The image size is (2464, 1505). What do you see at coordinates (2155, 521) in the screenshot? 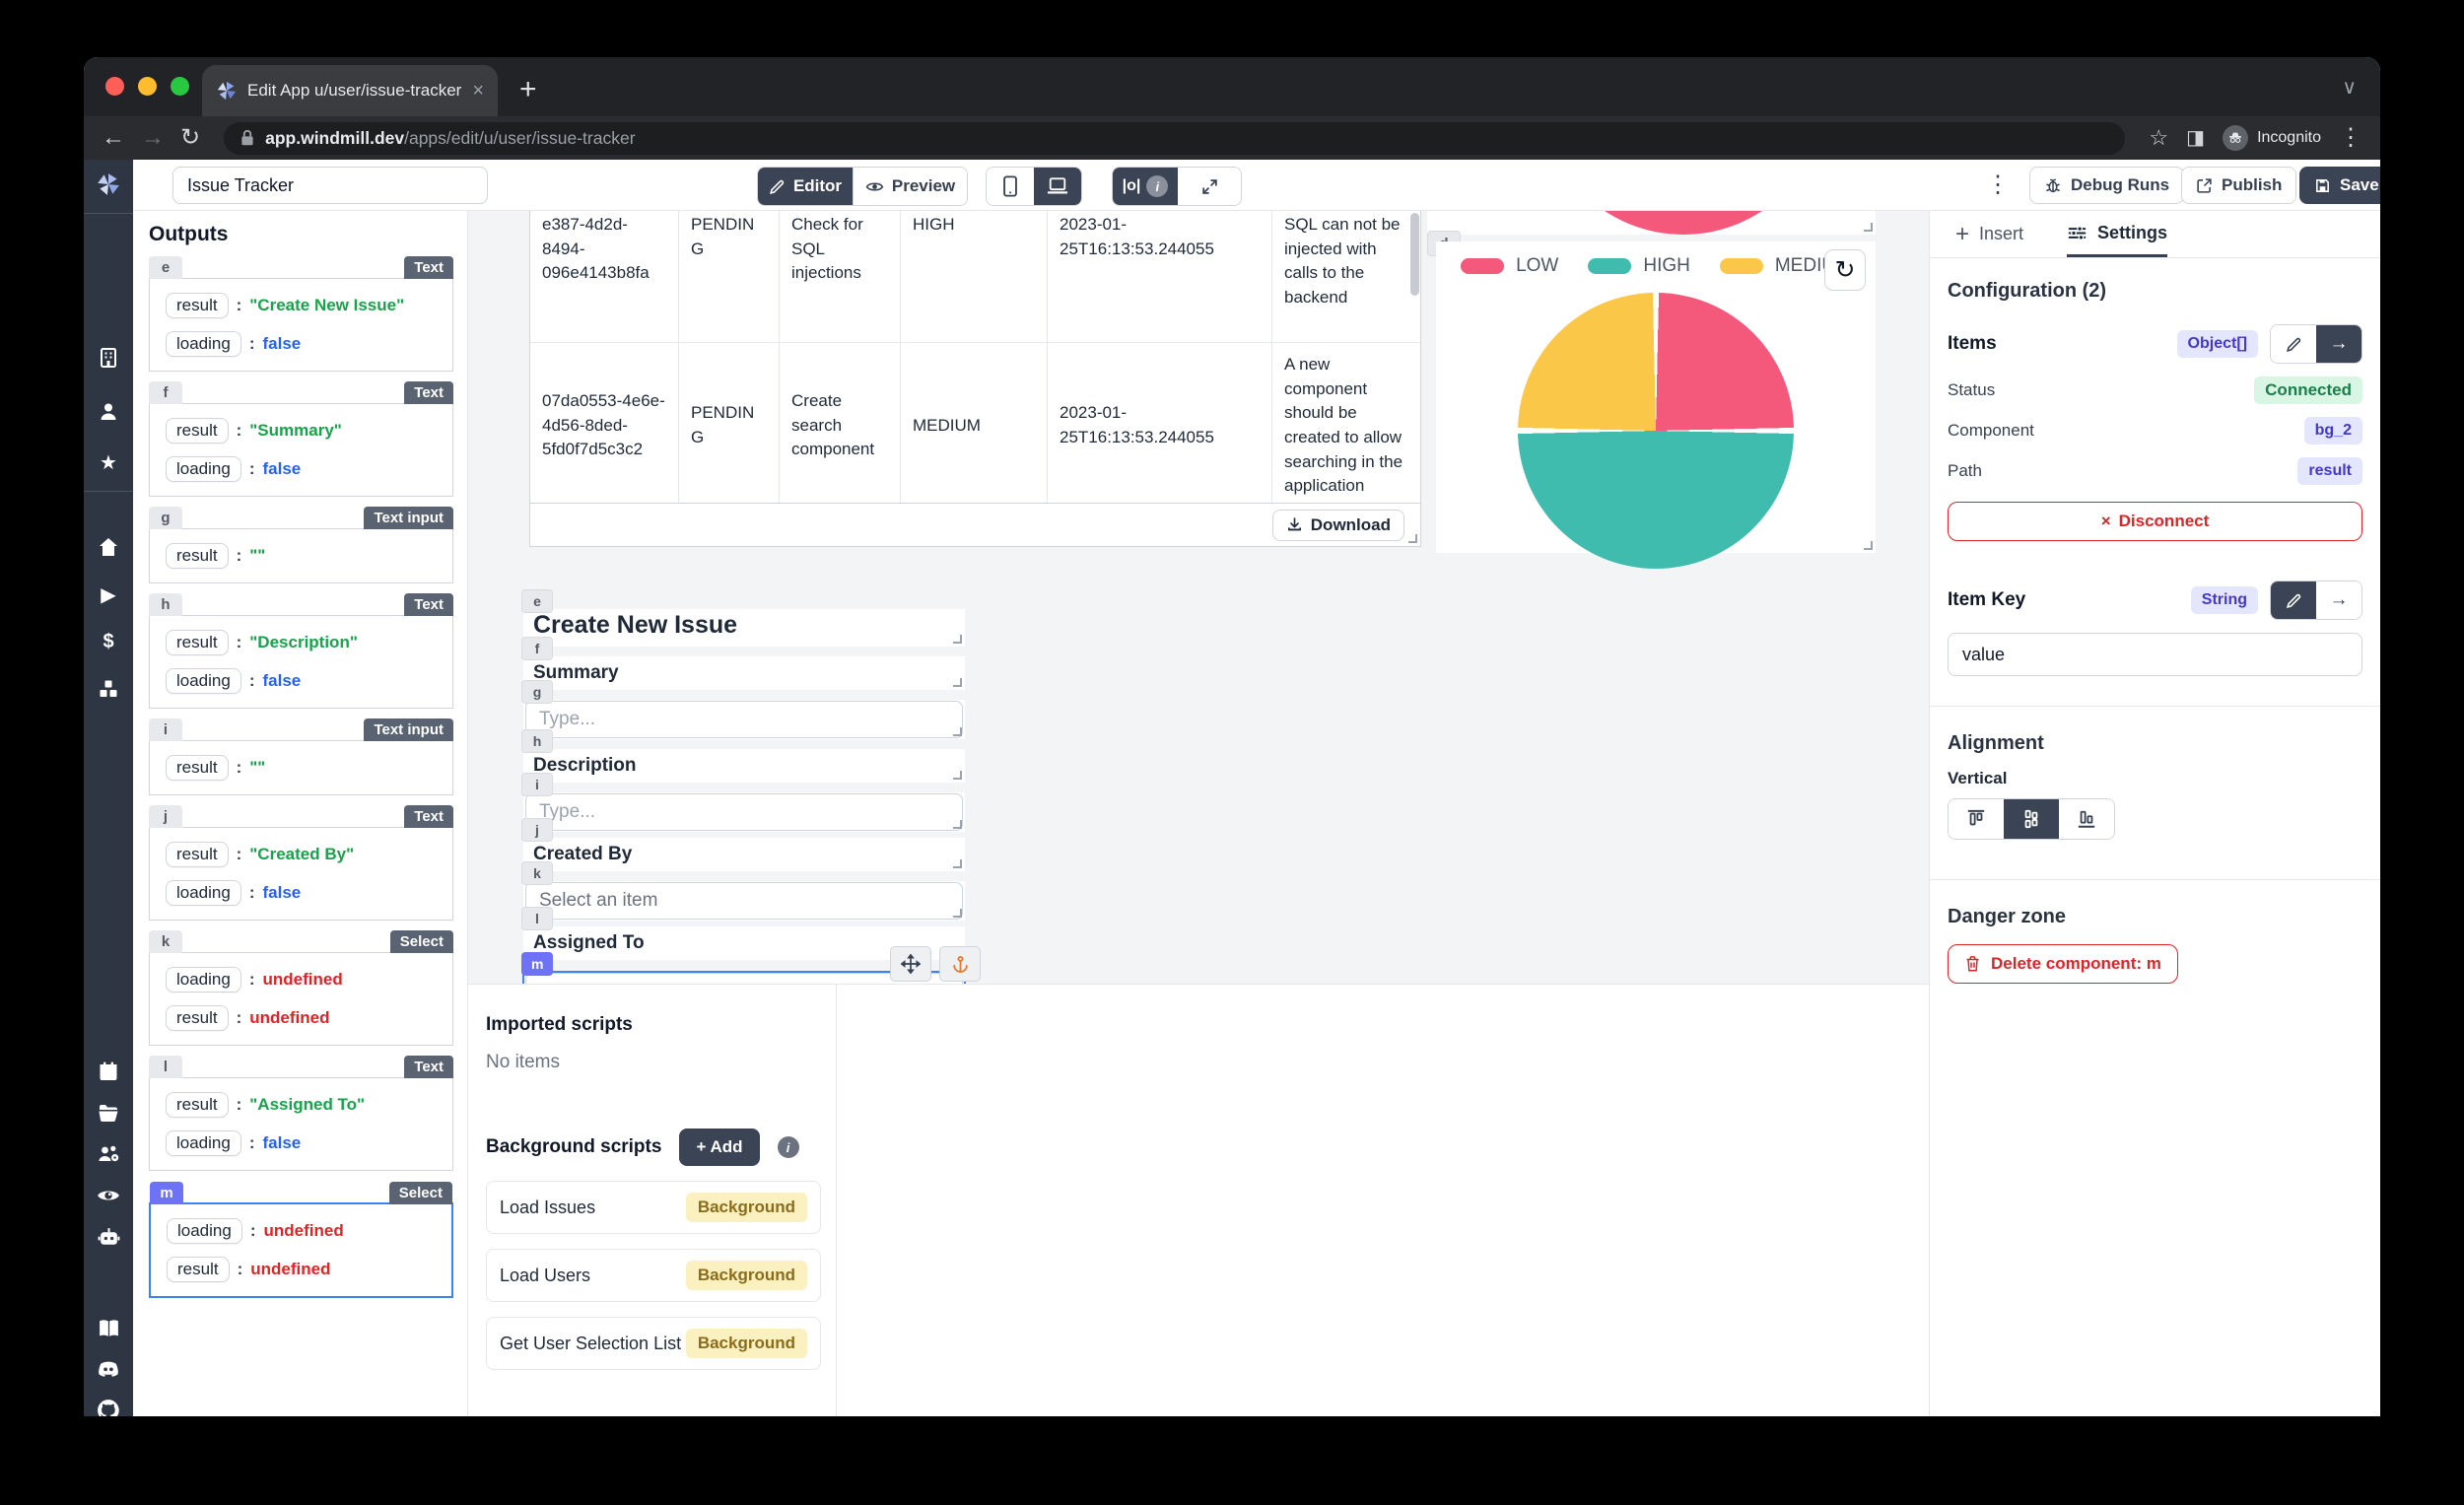
I see `disconnect-button: × Disconnect` at bounding box center [2155, 521].